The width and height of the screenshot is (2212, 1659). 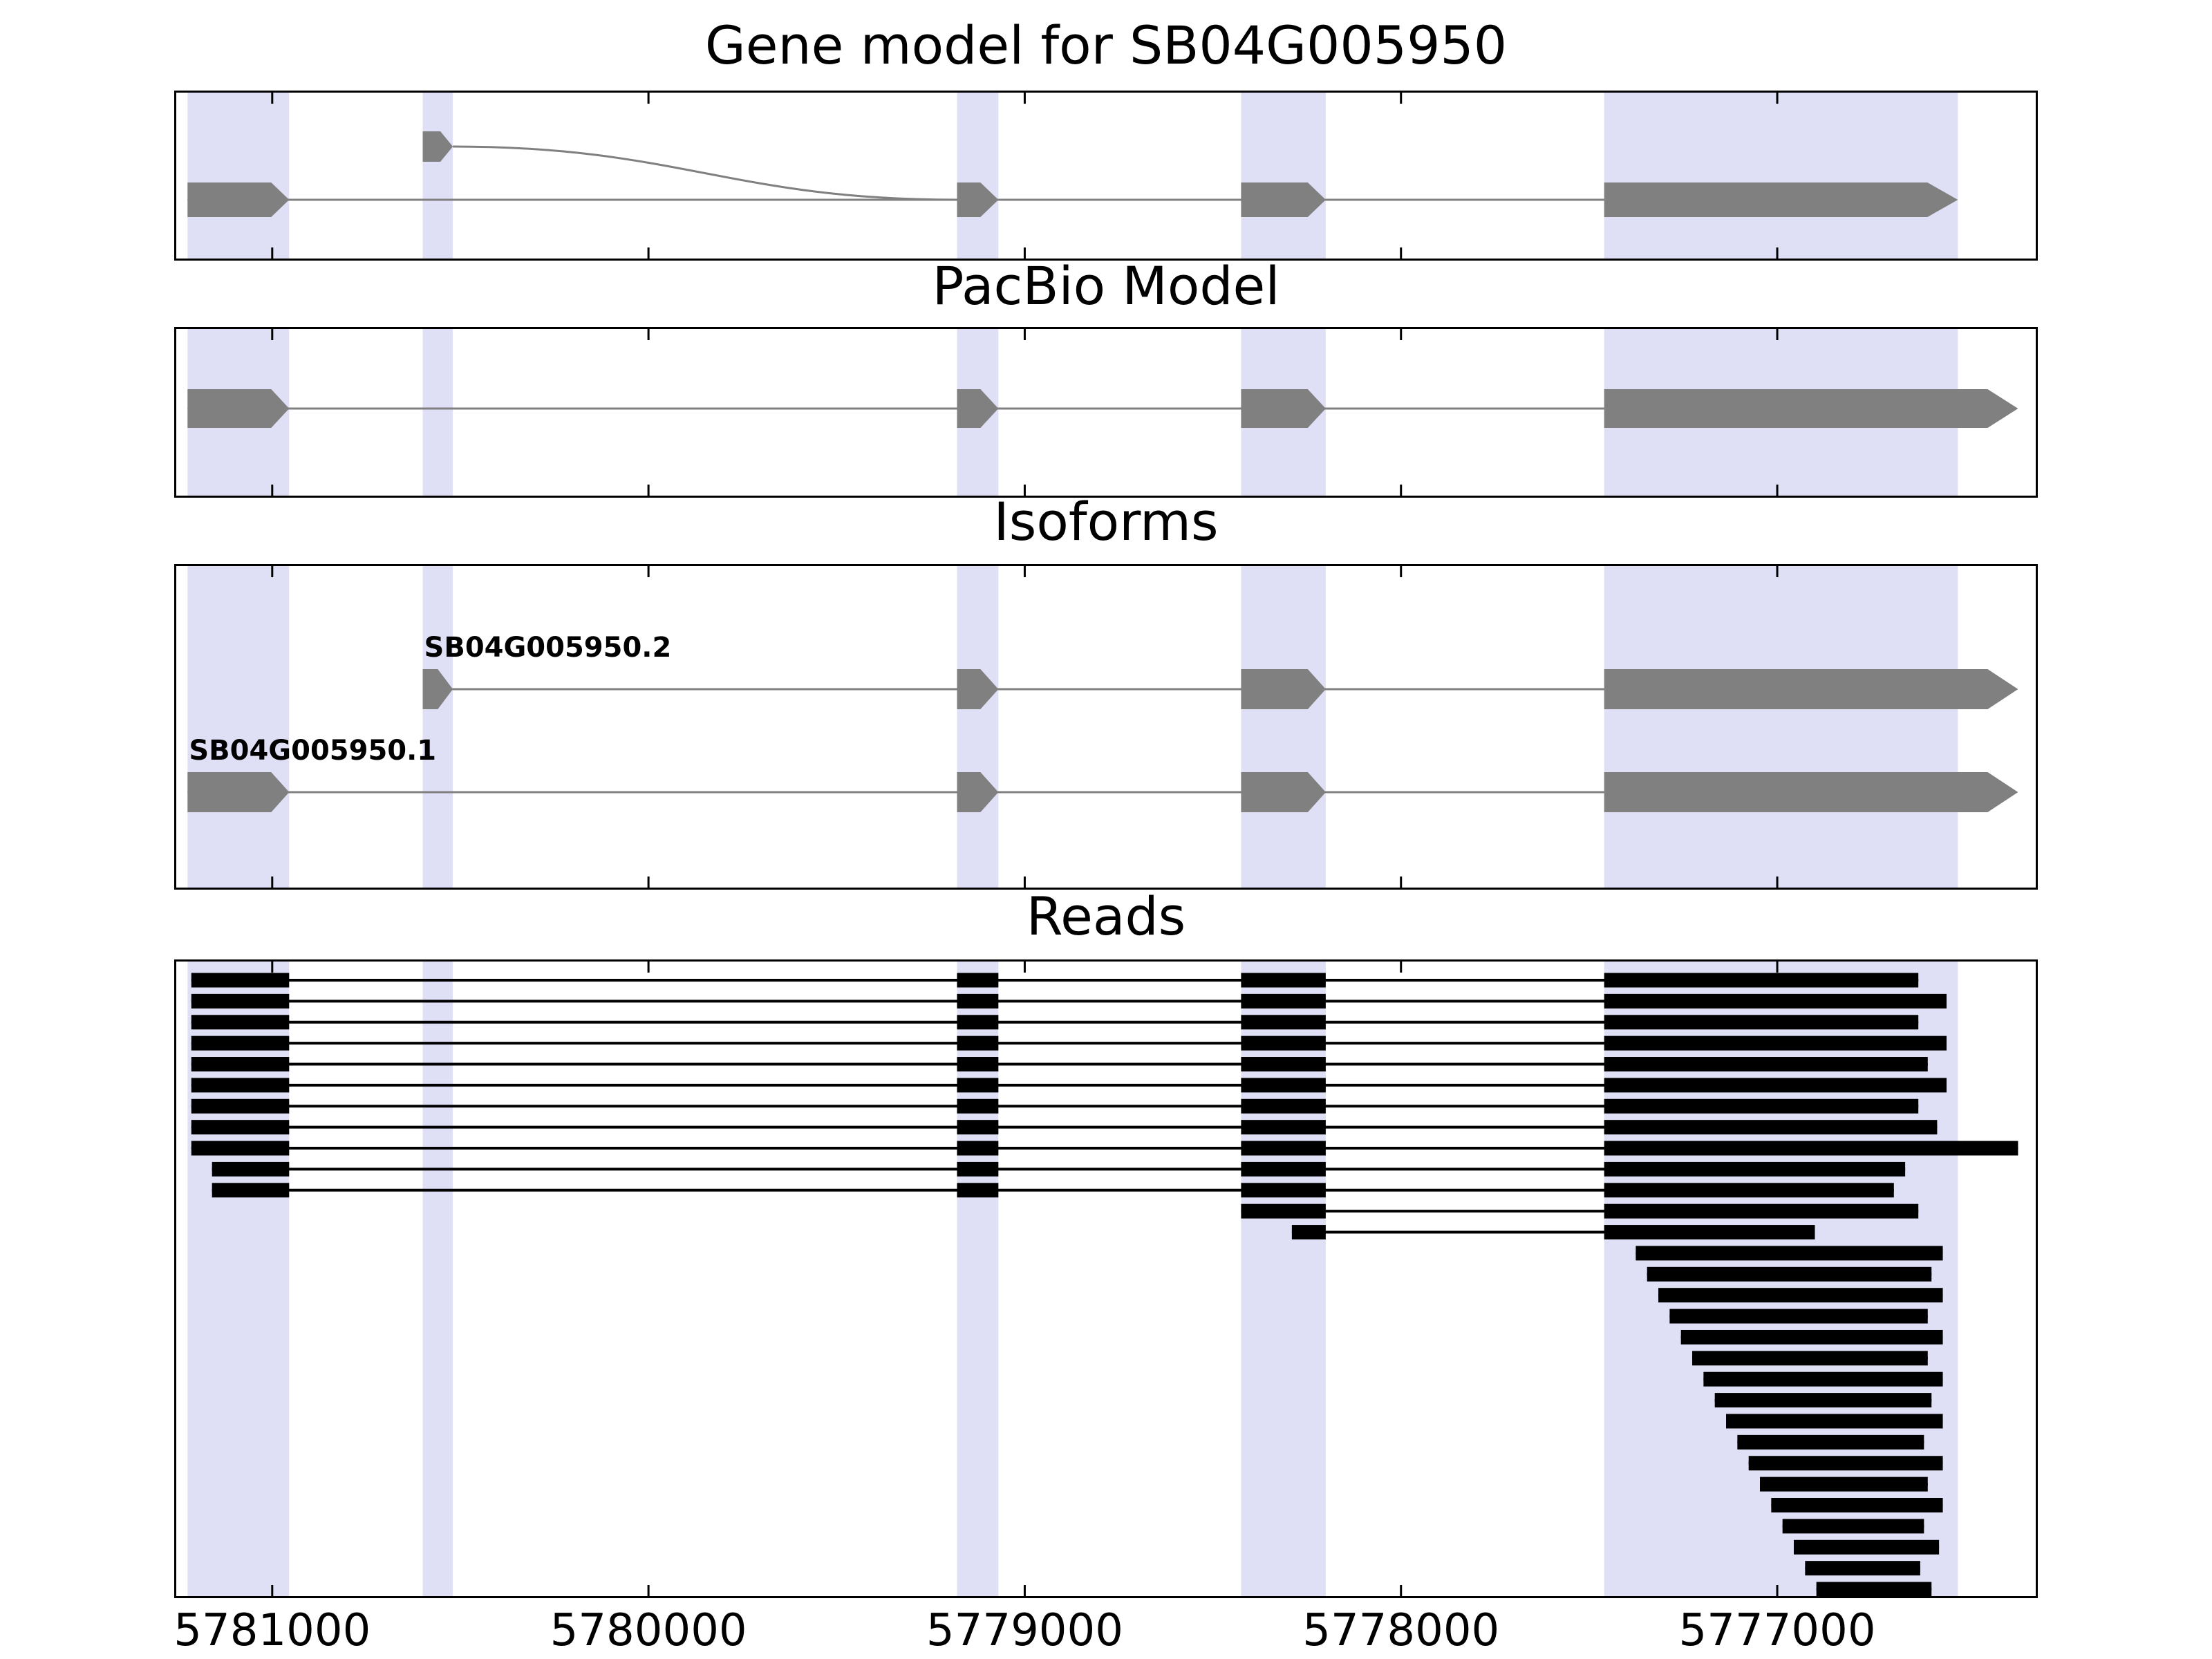 What do you see at coordinates (272, 1630) in the screenshot?
I see `x-tick-label: 5781000` at bounding box center [272, 1630].